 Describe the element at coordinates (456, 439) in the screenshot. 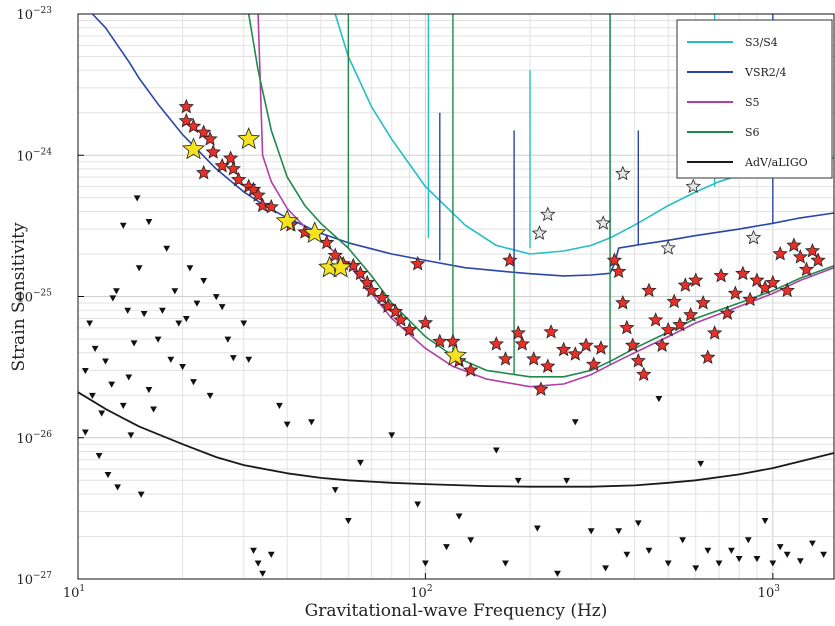

I see `series-line` at that location.